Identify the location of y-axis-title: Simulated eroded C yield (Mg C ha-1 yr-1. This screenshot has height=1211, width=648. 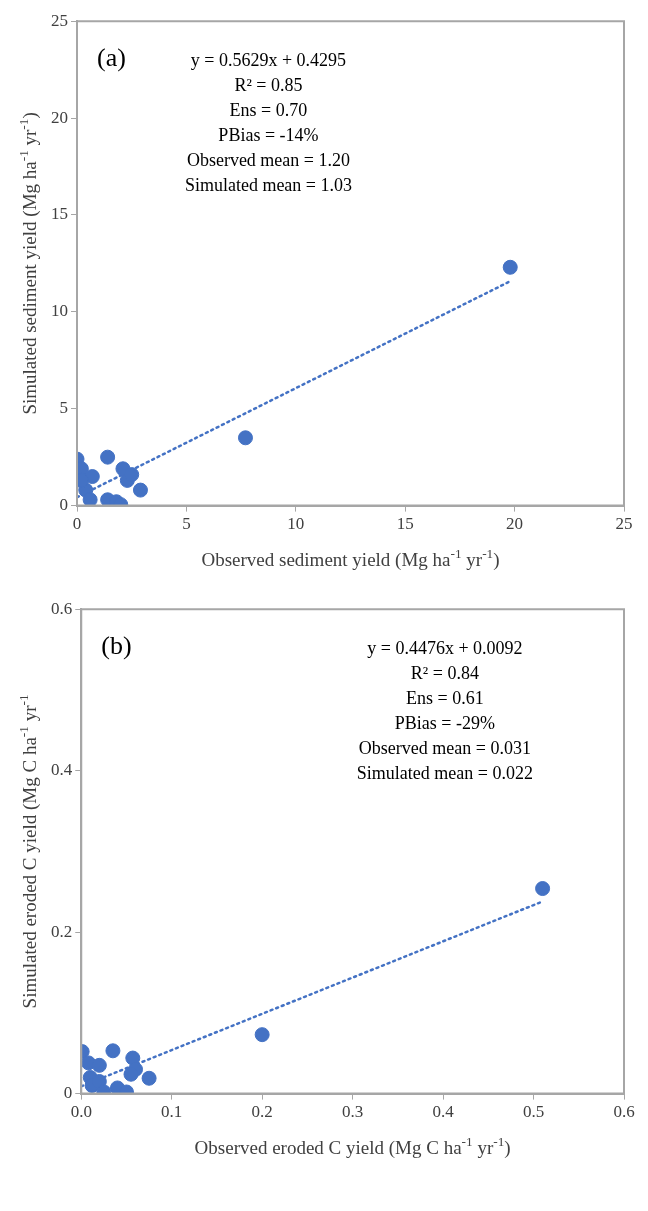
(28, 851).